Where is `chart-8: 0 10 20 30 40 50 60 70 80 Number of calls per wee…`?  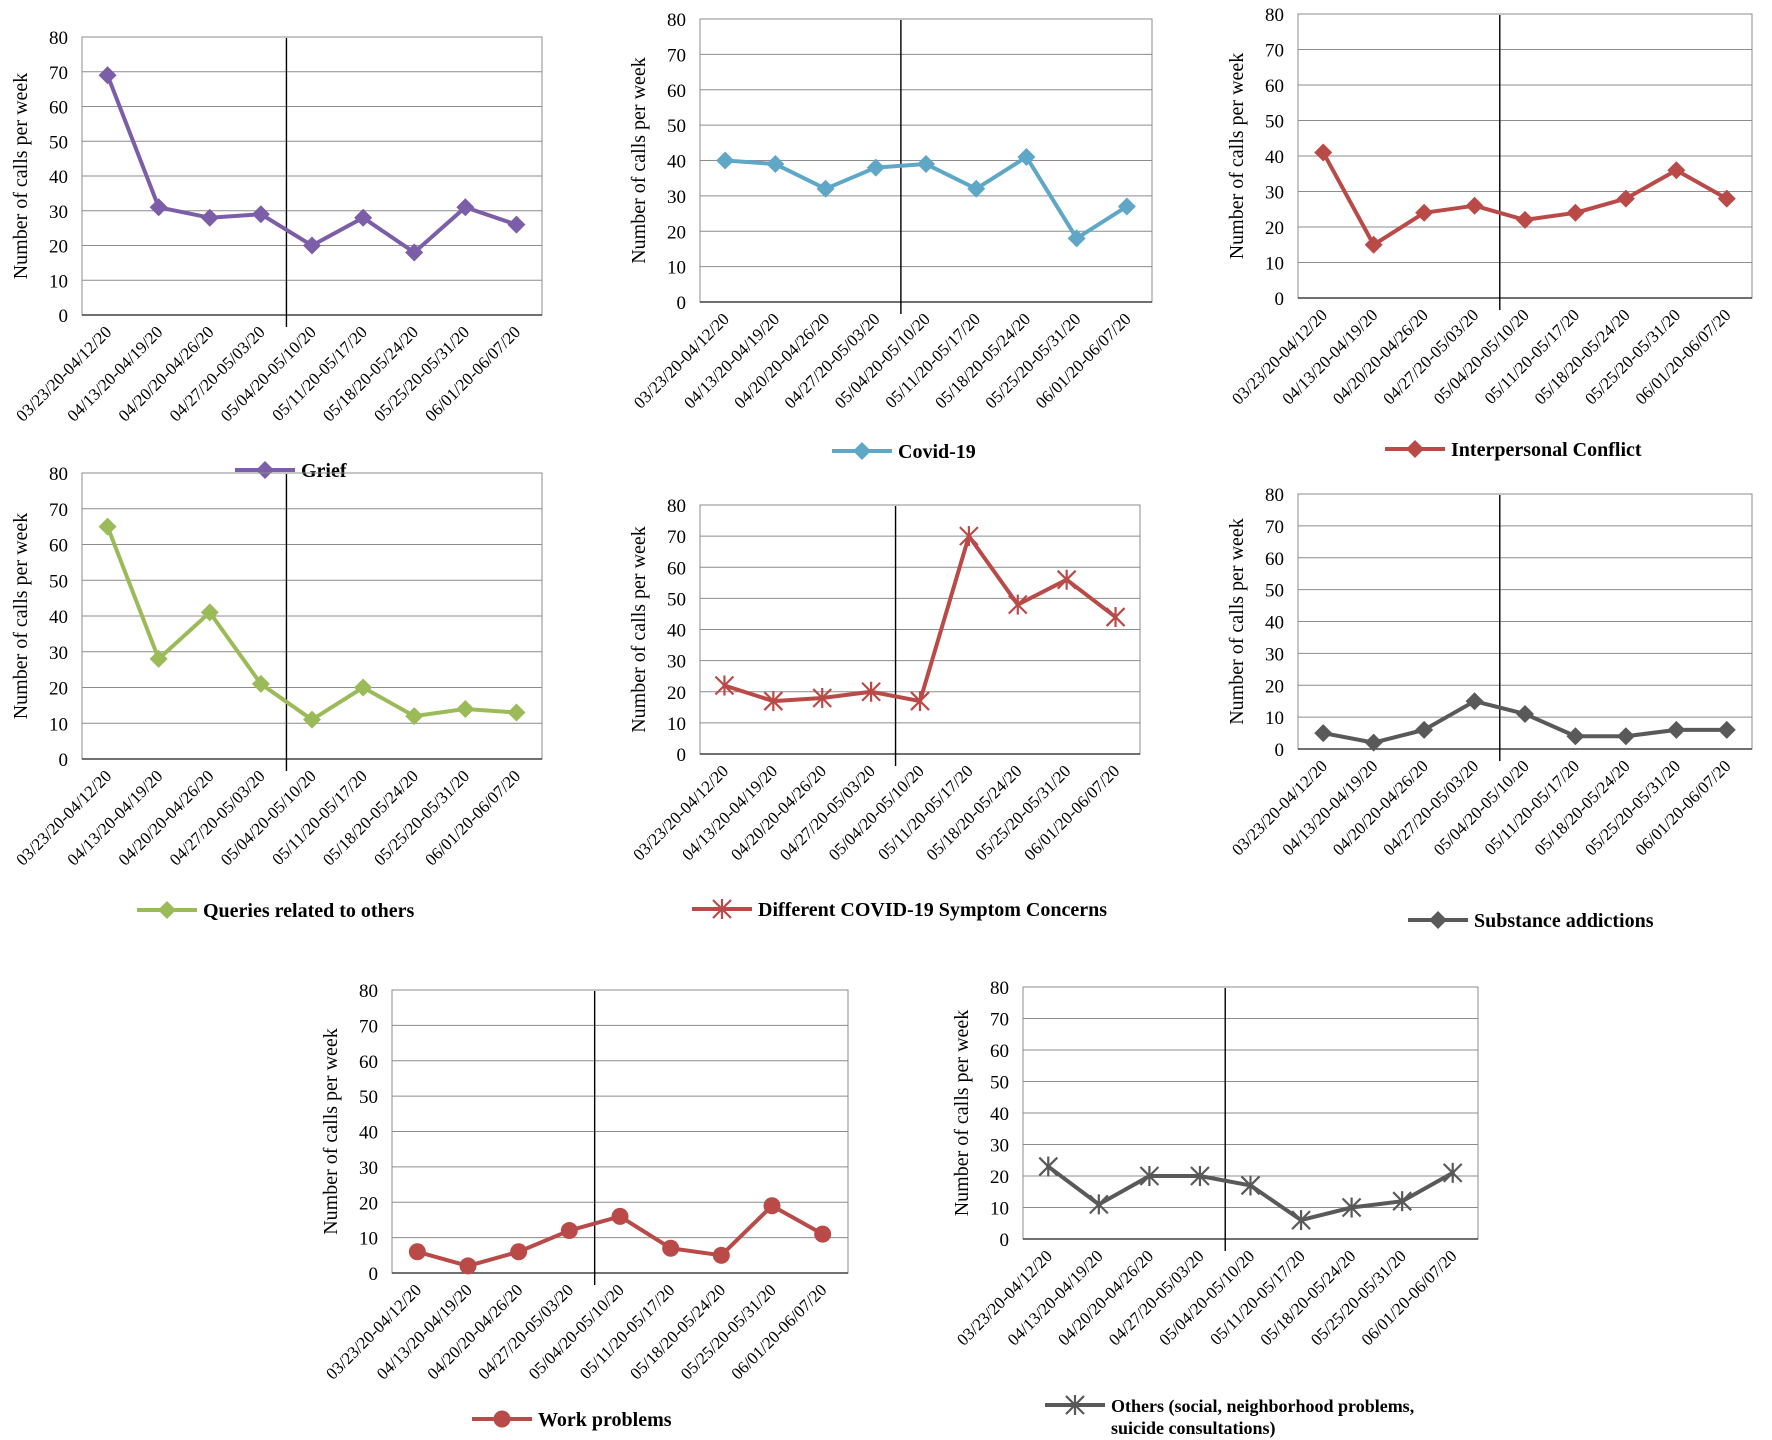 chart-8: 0 10 20 30 40 50 60 70 80 Number of calls per wee… is located at coordinates (1215, 1208).